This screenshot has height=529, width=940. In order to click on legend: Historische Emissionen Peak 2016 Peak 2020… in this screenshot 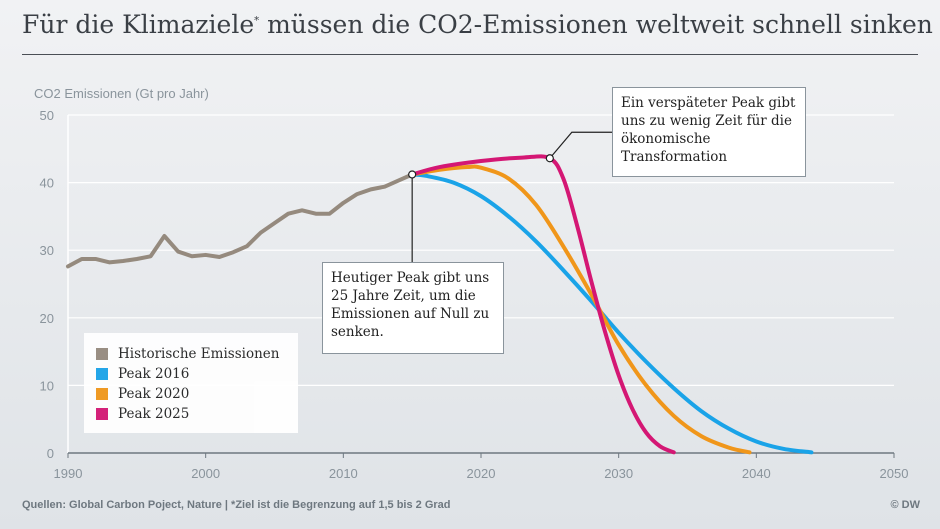, I will do `click(191, 383)`.